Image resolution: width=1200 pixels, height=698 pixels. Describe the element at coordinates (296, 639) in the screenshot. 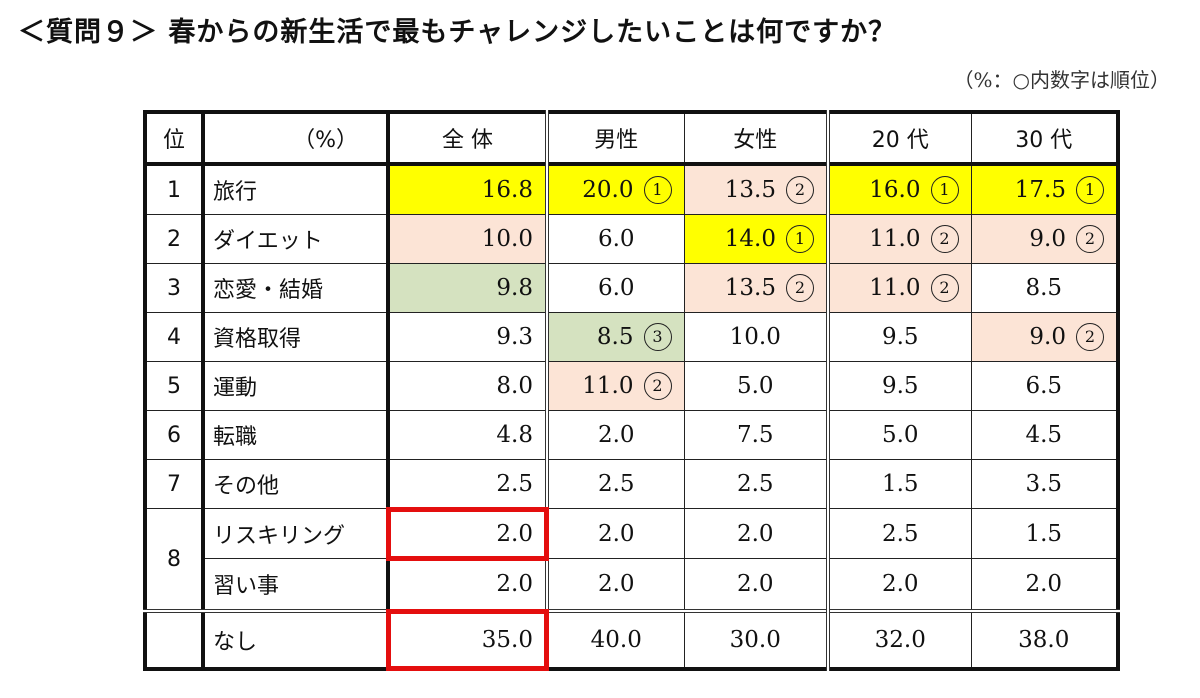

I see `item-label: なし` at that location.